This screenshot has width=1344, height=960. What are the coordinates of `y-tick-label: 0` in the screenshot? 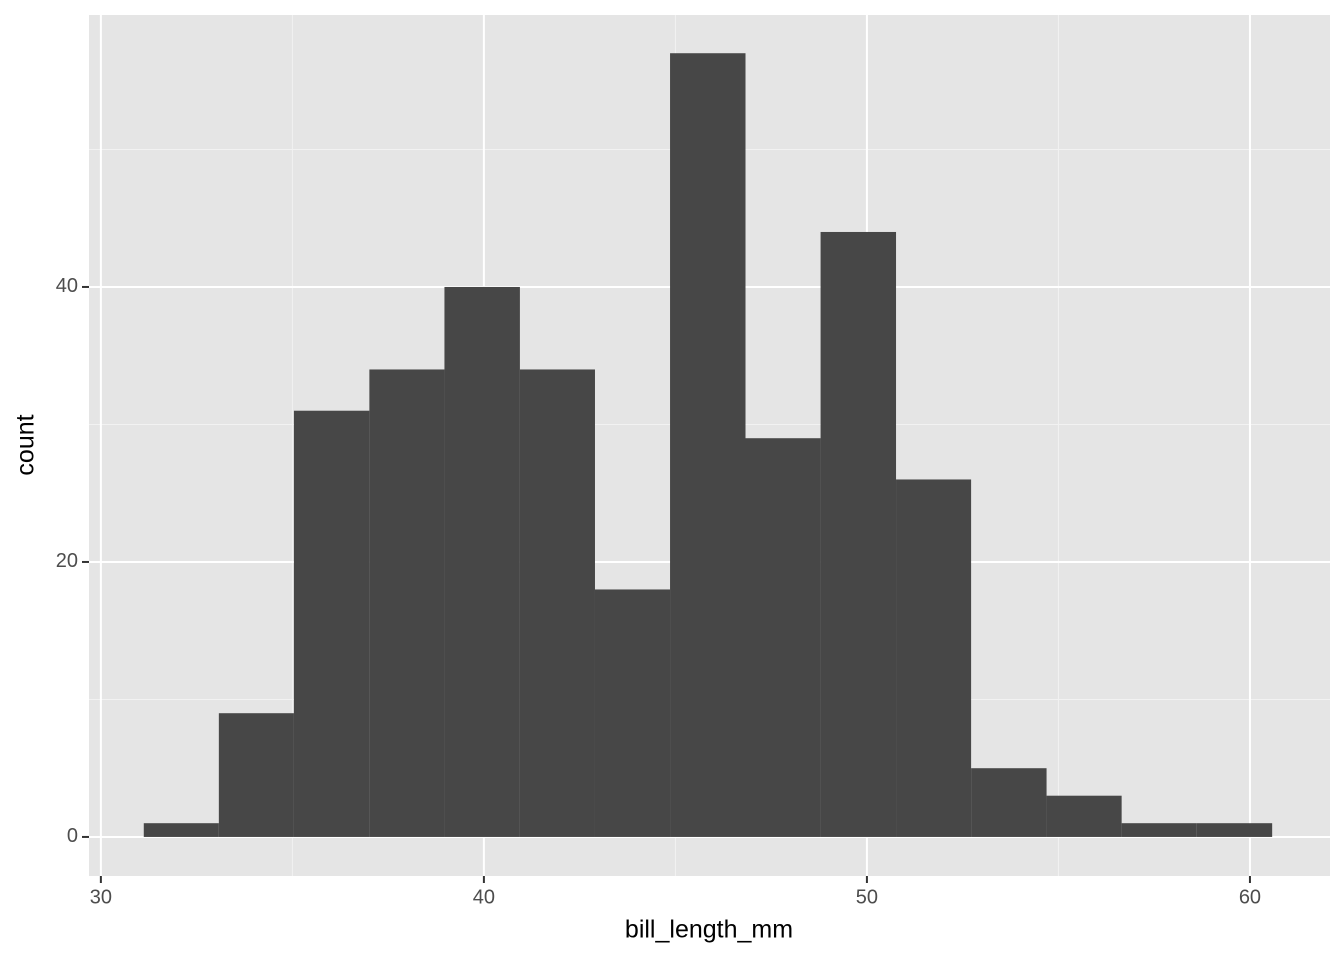 It's located at (72, 836).